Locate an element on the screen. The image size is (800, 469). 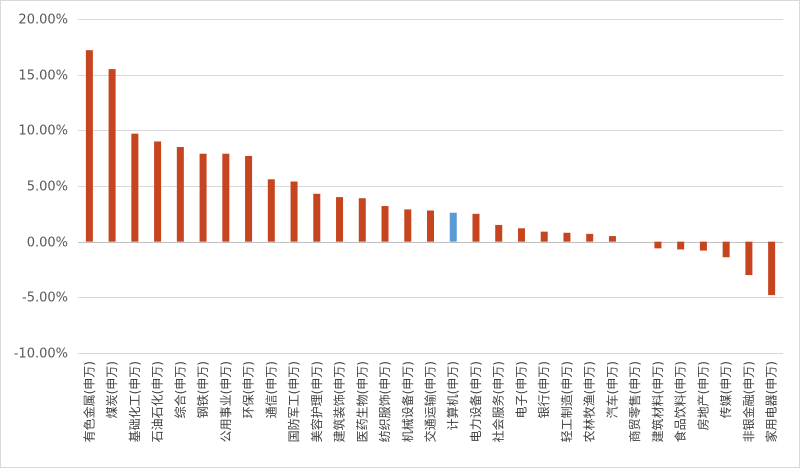
x-tick-label: 食品饮料(申万) is located at coordinates (680, 401).